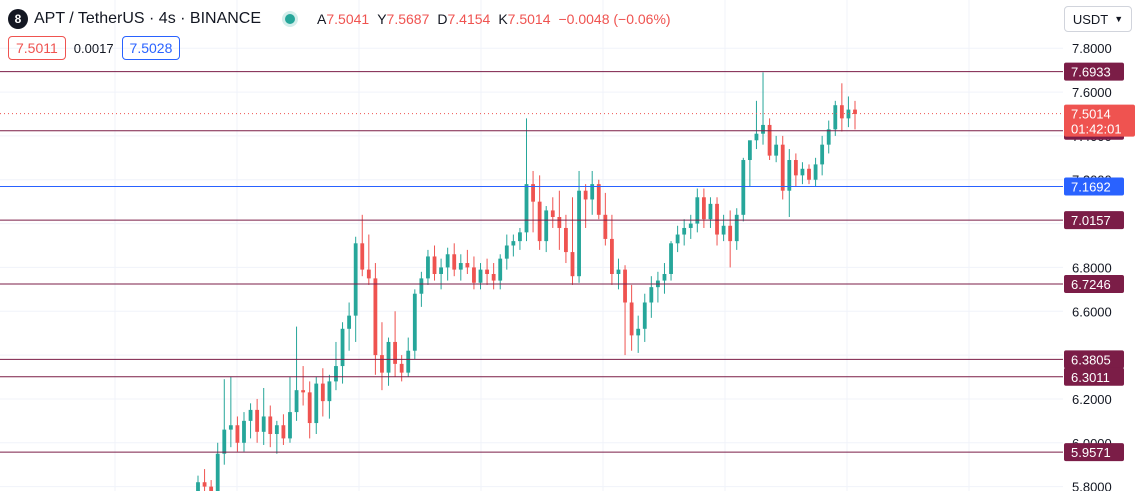 Image resolution: width=1140 pixels, height=491 pixels. Describe the element at coordinates (290, 19) in the screenshot. I see `market-status-icon` at that location.